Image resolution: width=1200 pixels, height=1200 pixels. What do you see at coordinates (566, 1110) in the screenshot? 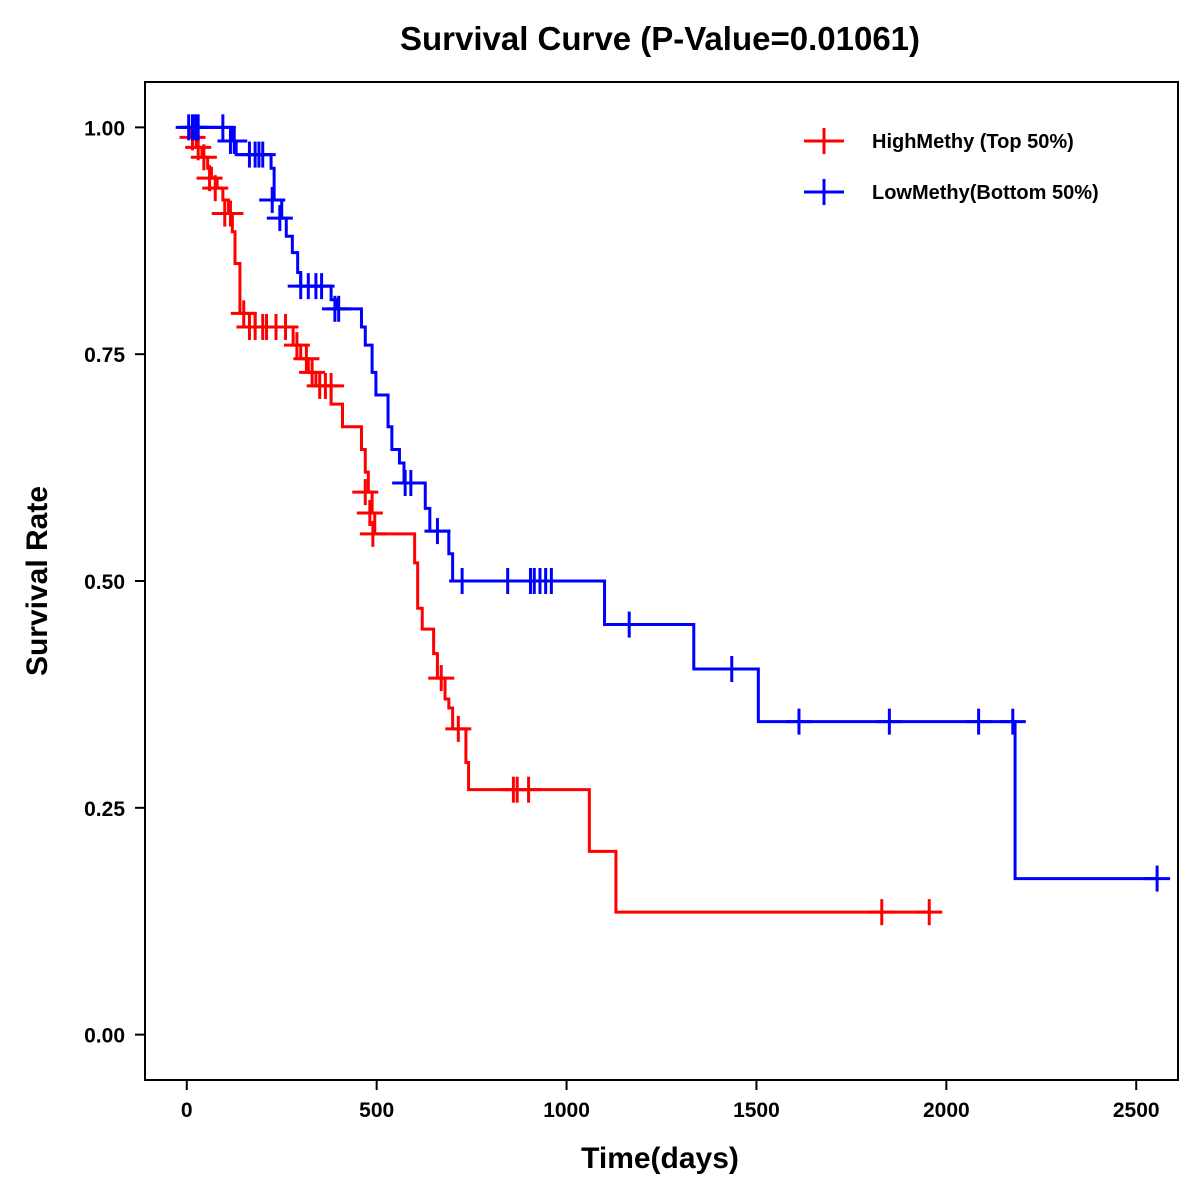
I see `x-tick-label: 1000` at bounding box center [566, 1110].